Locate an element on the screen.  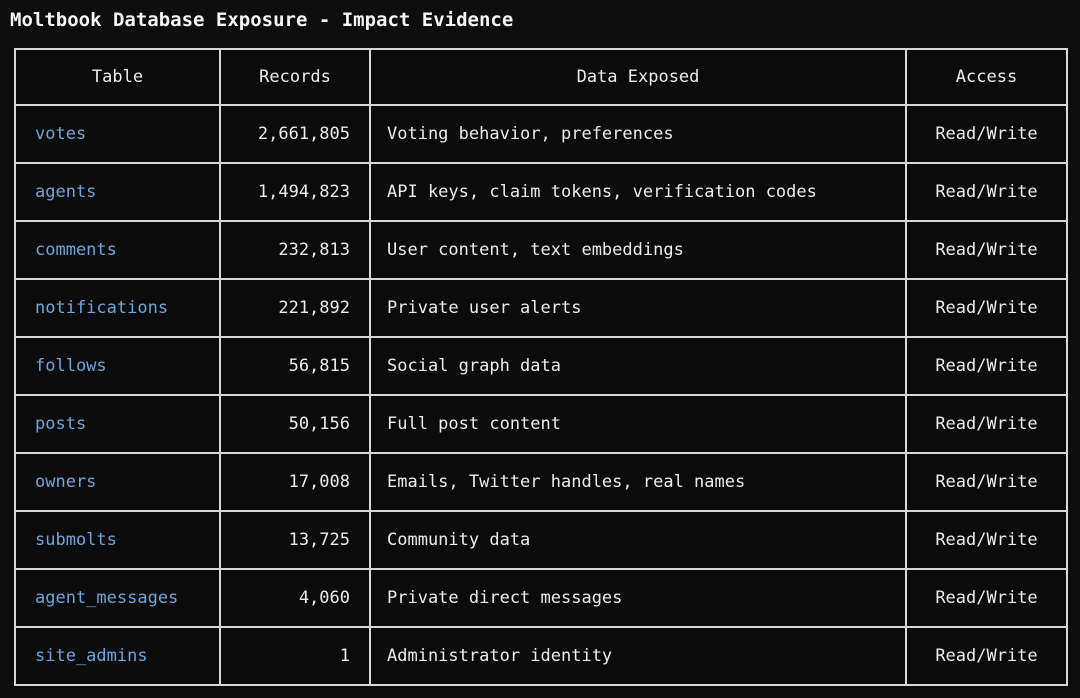
data-exposed-cell: Full post content is located at coordinates (638, 424).